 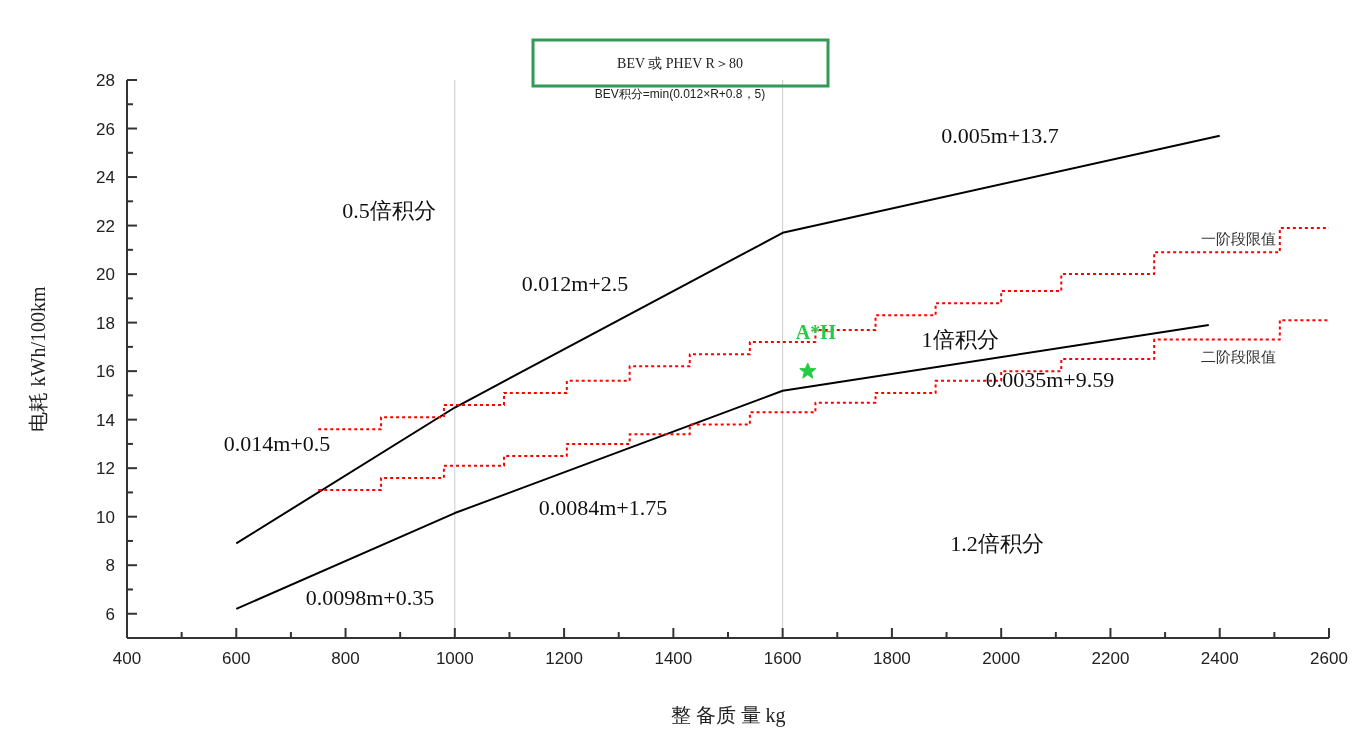 I want to click on x-axis-title: 整 备质 量 kg, so click(x=728, y=715).